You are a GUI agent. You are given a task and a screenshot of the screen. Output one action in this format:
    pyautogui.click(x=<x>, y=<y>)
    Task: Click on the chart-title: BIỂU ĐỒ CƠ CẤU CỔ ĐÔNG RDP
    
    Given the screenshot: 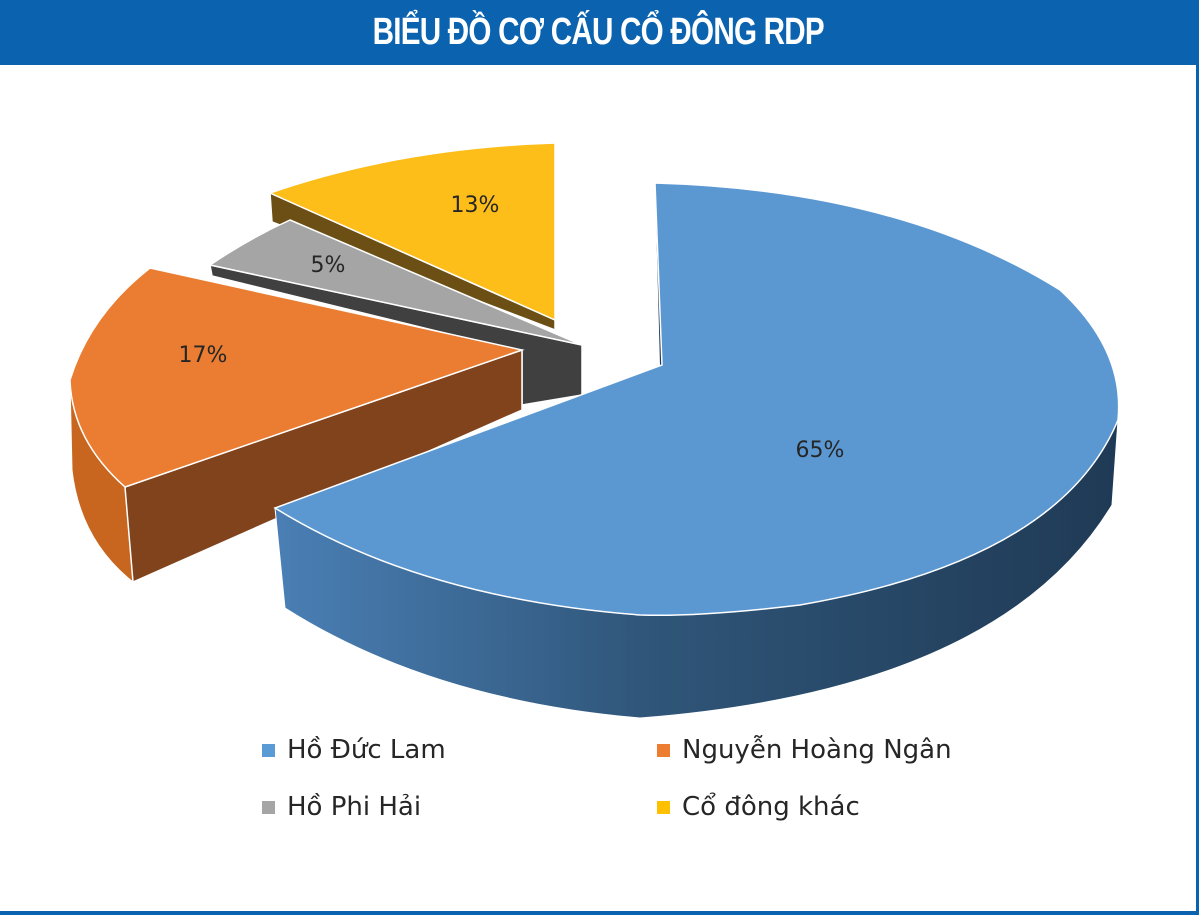 What is the action you would take?
    pyautogui.click(x=598, y=32)
    